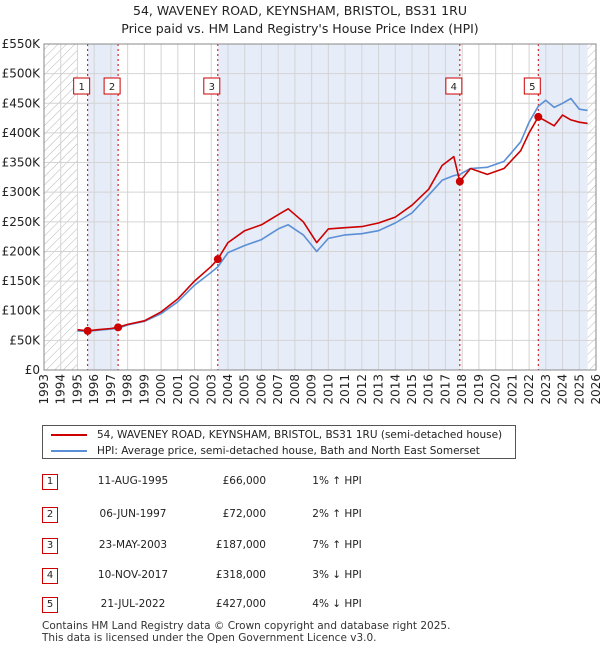 This screenshot has height=650, width=600. Describe the element at coordinates (546, 389) in the screenshot. I see `x-tick-label: 2023` at that location.